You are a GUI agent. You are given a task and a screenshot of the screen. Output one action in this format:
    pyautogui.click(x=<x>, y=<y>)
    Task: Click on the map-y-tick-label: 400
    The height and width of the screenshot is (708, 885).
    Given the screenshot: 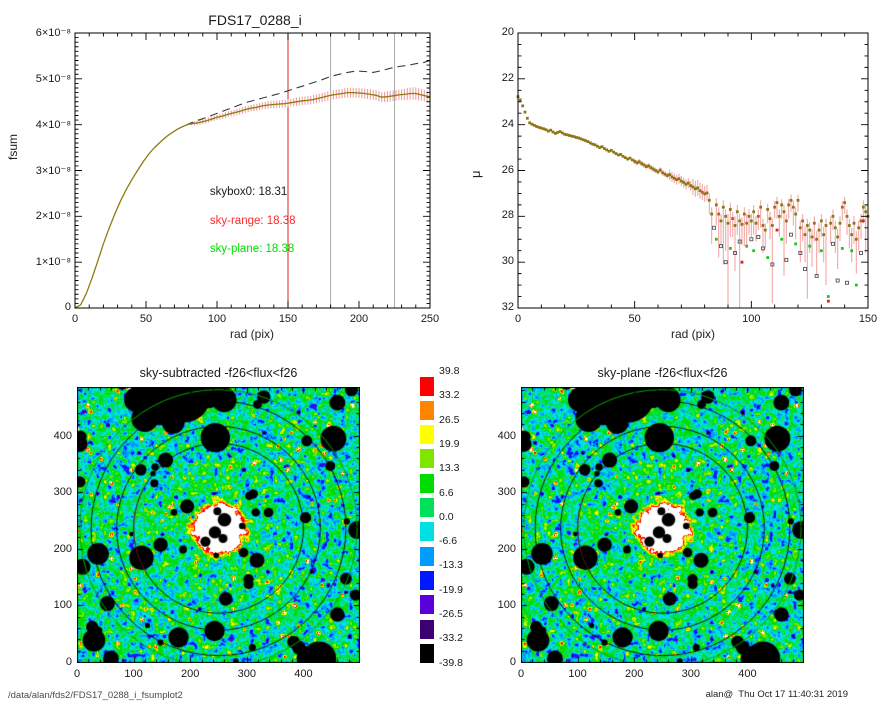 What is the action you would take?
    pyautogui.click(x=506, y=435)
    